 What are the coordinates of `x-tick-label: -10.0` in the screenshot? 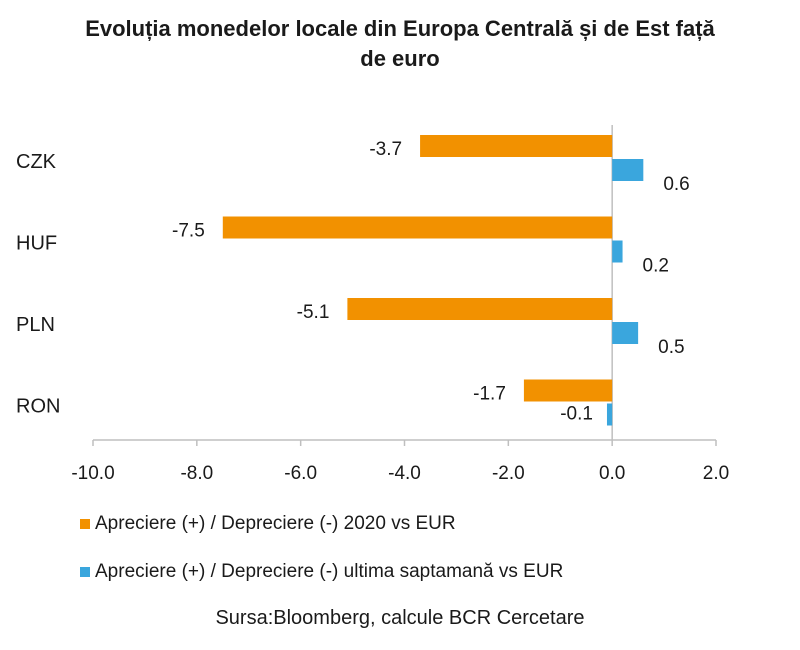 It's located at (92, 473).